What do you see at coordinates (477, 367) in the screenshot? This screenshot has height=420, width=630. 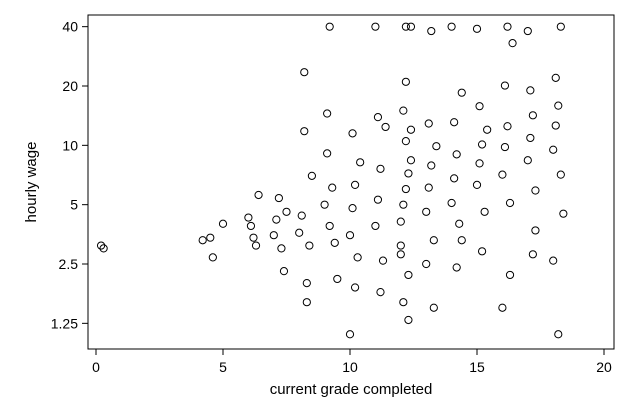 I see `x-tick-label: 15` at bounding box center [477, 367].